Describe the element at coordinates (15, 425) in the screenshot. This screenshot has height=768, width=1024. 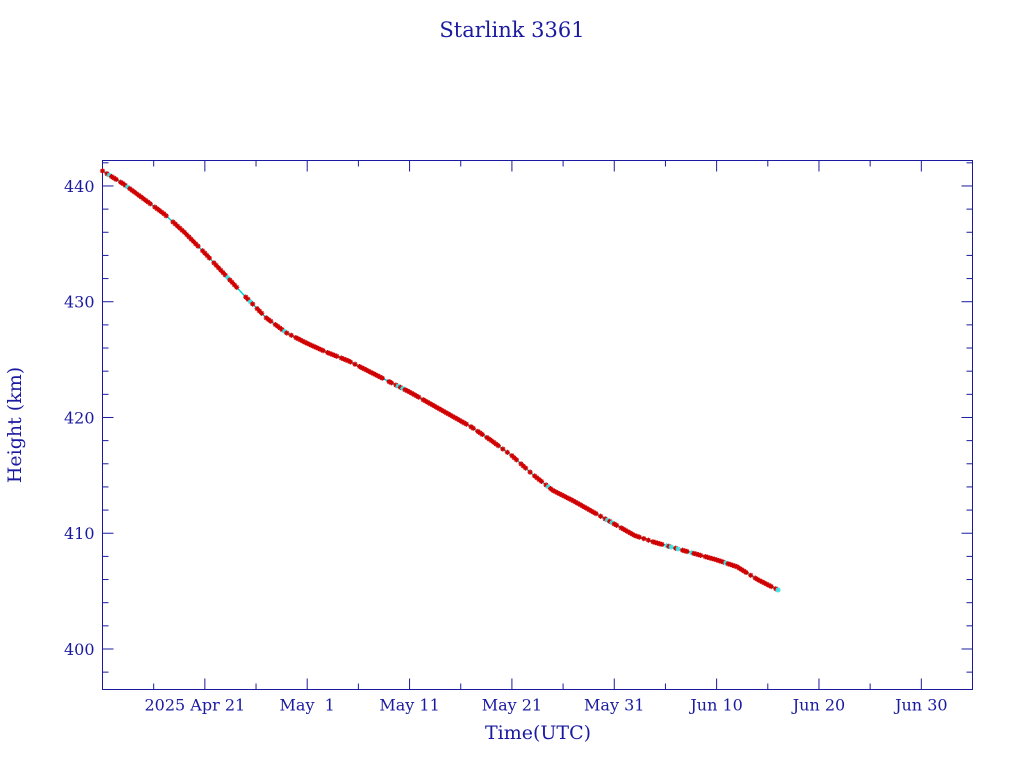
I see `y-axis-label: Height (km)` at that location.